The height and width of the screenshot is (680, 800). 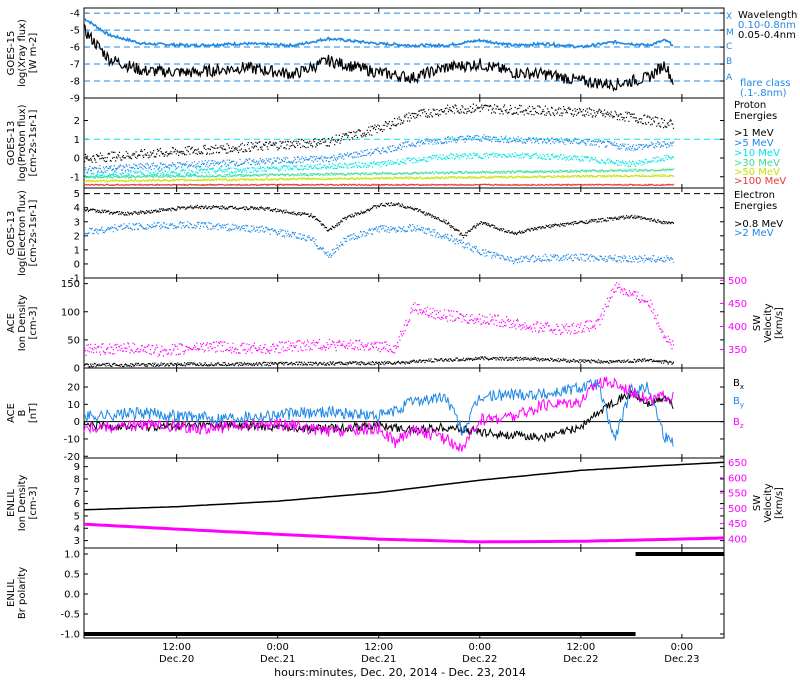 What do you see at coordinates (77, 492) in the screenshot?
I see `y-tick-label: 7` at bounding box center [77, 492].